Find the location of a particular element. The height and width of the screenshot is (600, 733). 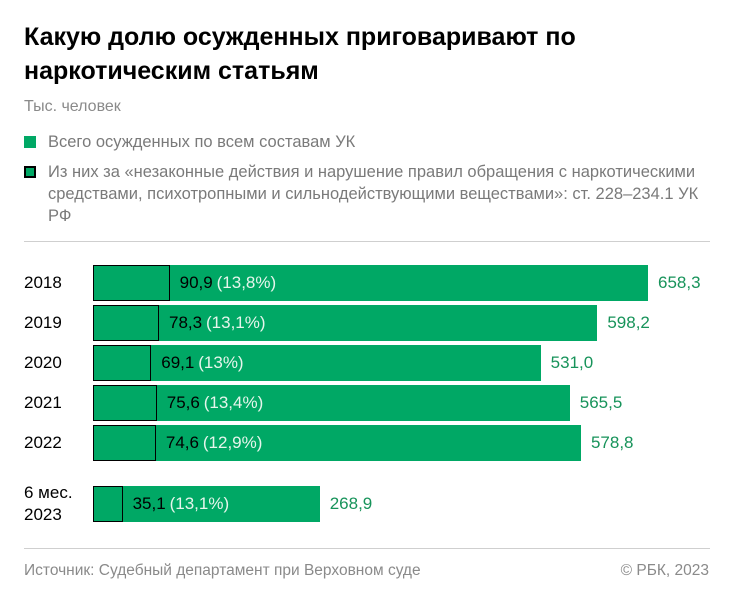

y-tick-label: 2022 is located at coordinates (43, 442).